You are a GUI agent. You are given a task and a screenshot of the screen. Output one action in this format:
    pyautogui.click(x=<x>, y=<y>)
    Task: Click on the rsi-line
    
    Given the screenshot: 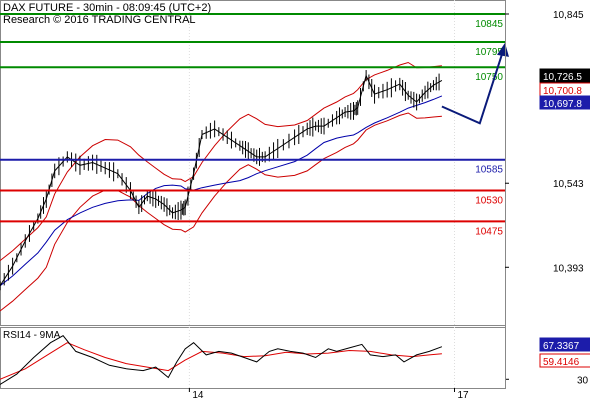 What is the action you would take?
    pyautogui.click(x=221, y=360)
    